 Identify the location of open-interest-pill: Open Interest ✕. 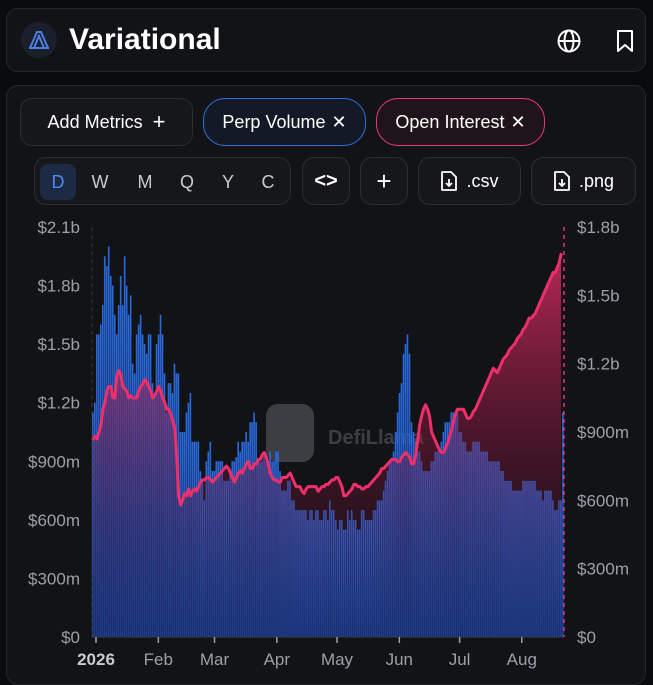
(460, 122).